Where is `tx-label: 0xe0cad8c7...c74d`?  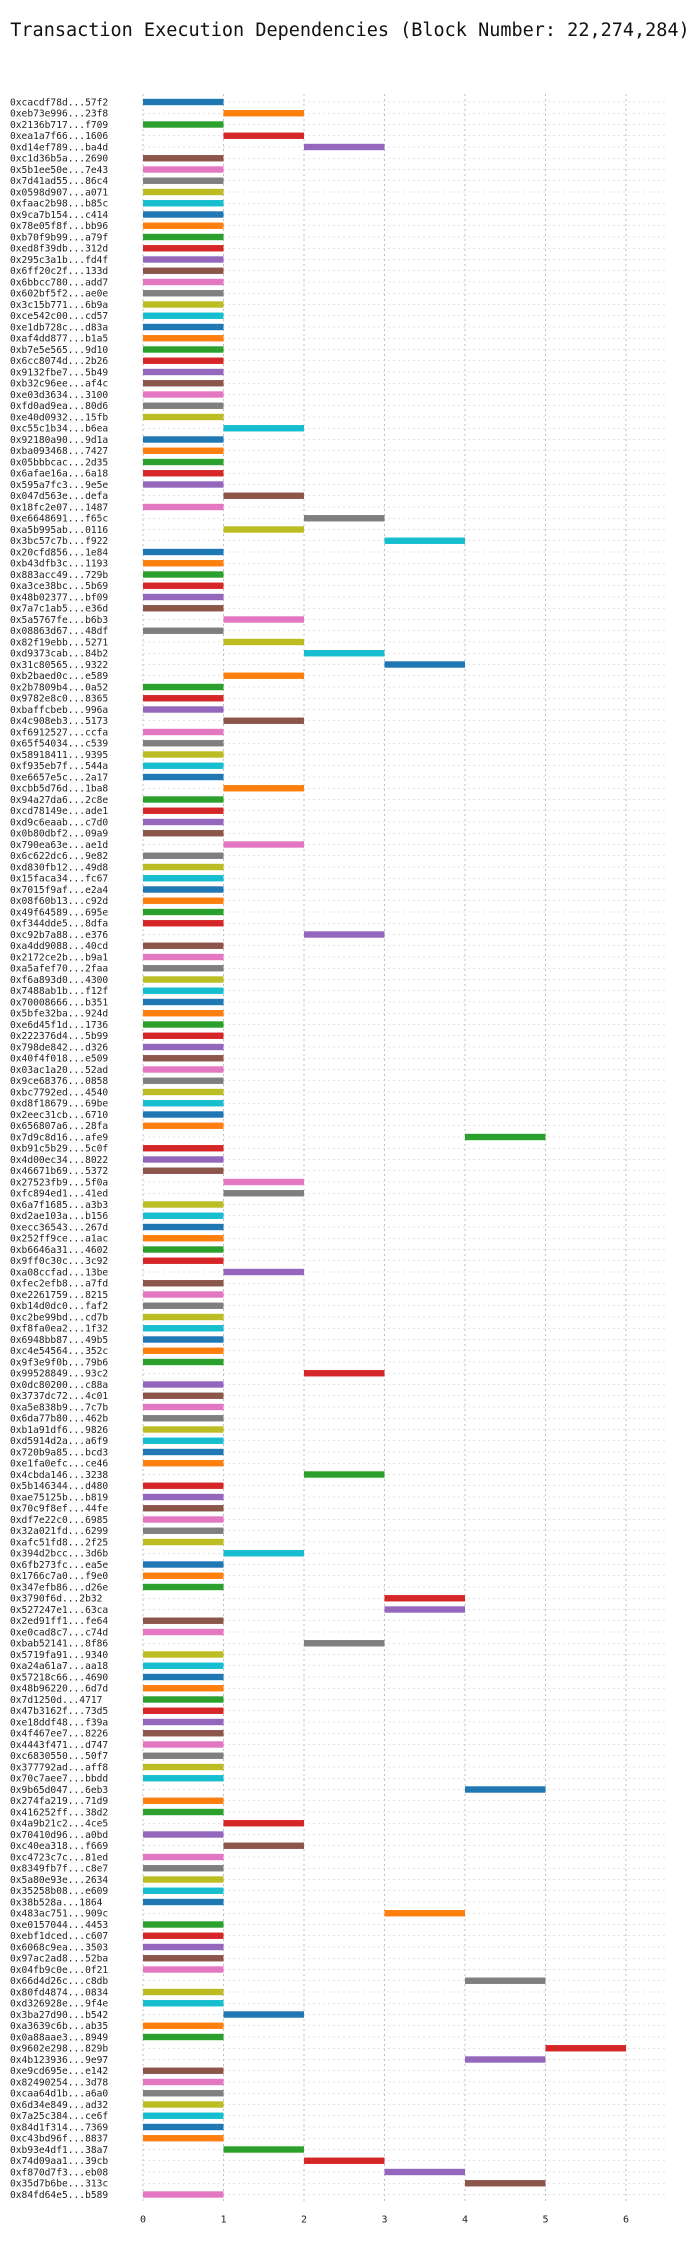 tx-label: 0xe0cad8c7...c74d is located at coordinates (59, 1632).